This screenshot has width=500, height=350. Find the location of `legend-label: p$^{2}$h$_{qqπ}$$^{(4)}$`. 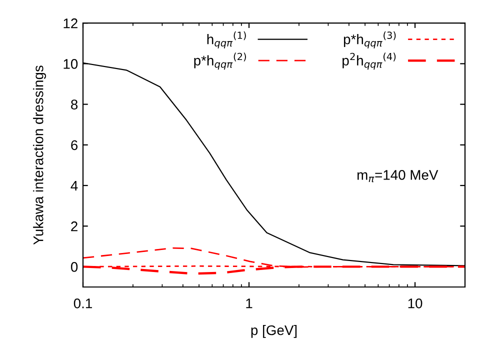

legend-label: p$^{2}$h$_{qqπ}$$^{(4)}$ is located at coordinates (369, 61).